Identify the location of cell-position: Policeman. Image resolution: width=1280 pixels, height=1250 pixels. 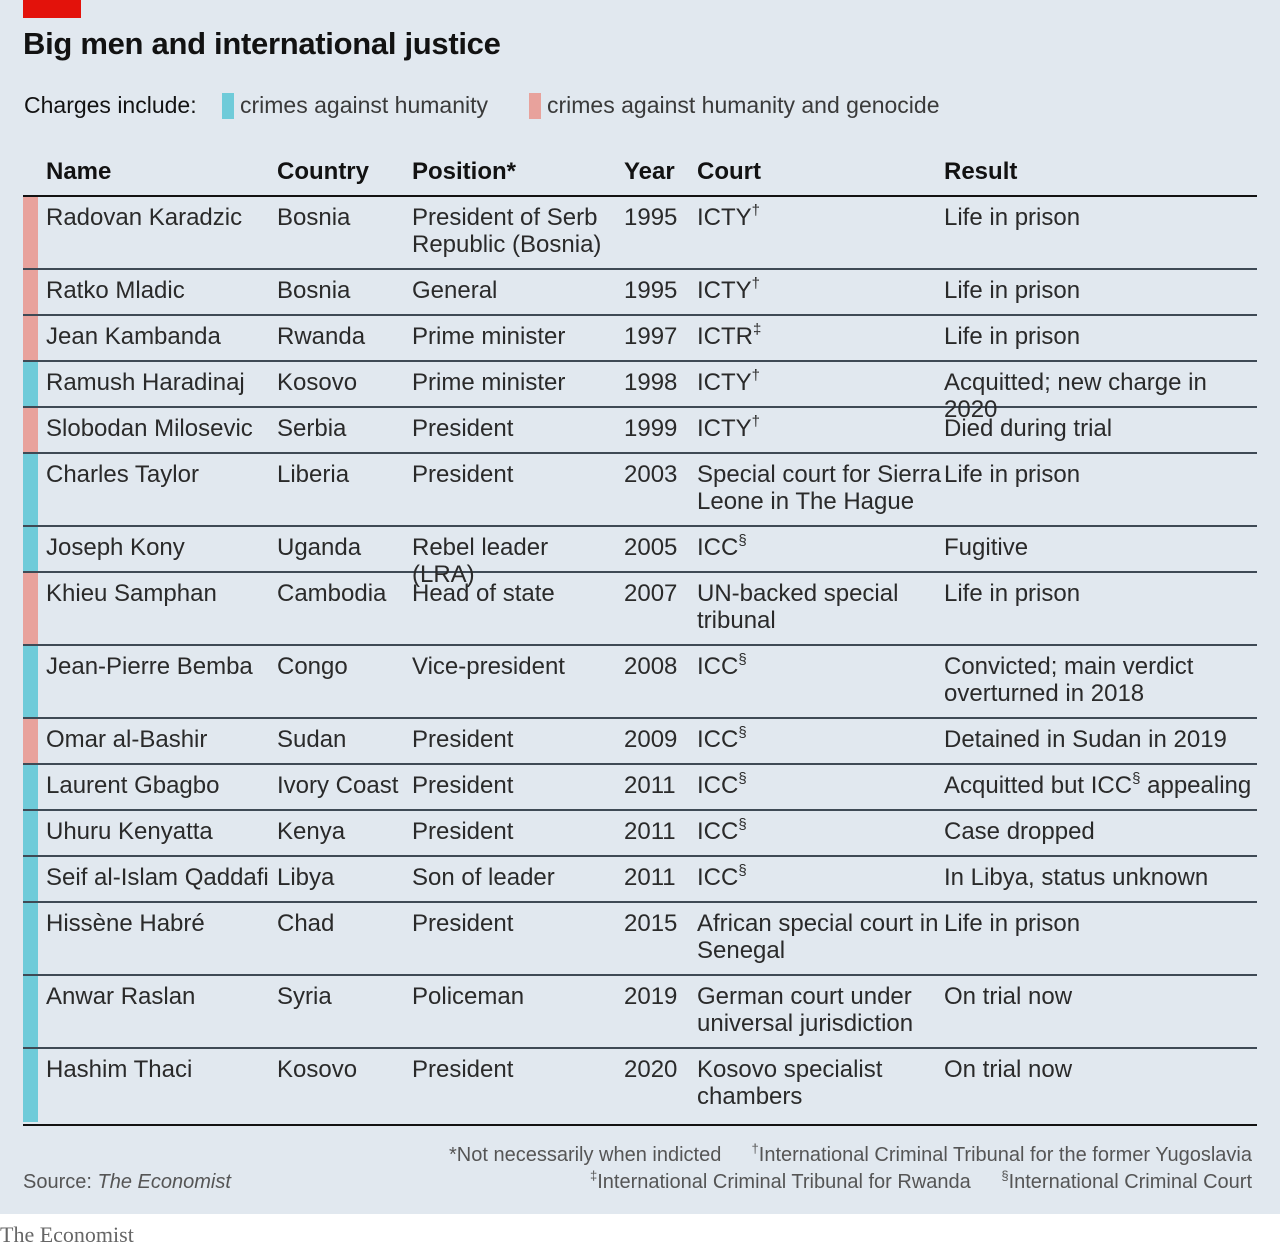
(514, 996).